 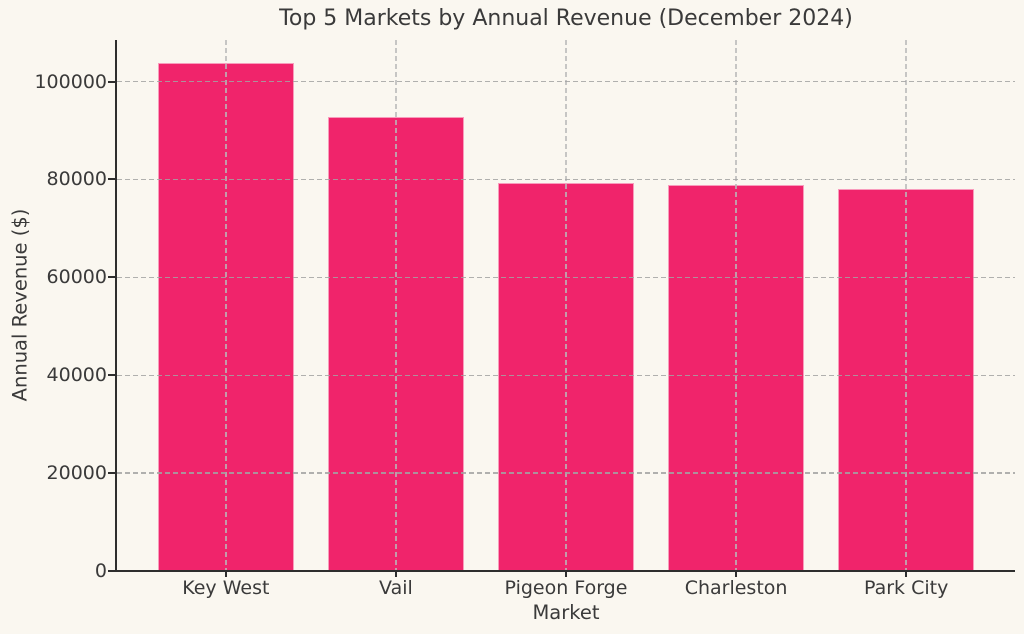 What do you see at coordinates (396, 588) in the screenshot?
I see `x-tick-label: Vail` at bounding box center [396, 588].